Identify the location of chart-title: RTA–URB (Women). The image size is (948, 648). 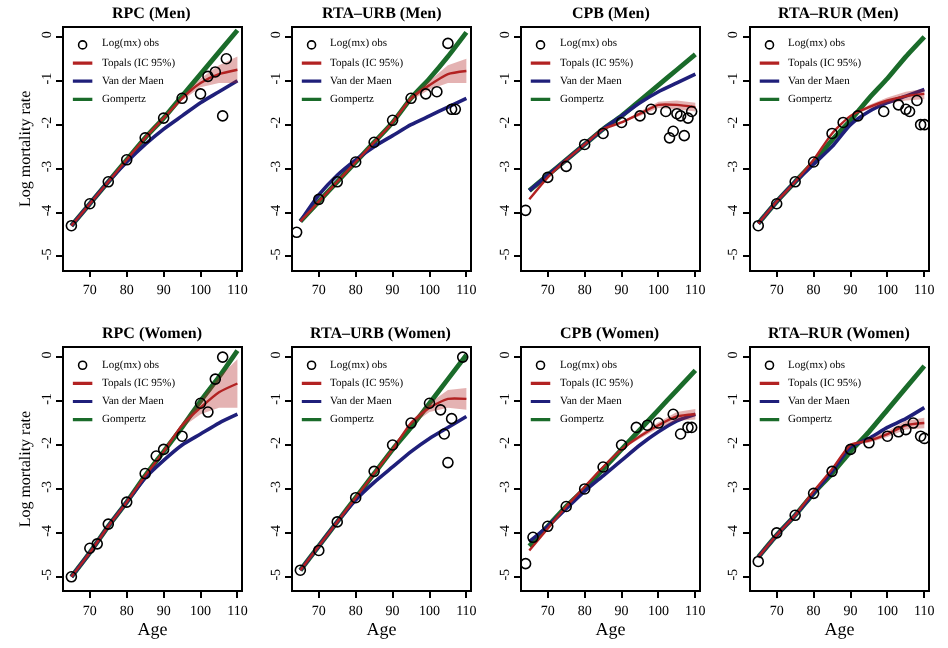
(381, 333).